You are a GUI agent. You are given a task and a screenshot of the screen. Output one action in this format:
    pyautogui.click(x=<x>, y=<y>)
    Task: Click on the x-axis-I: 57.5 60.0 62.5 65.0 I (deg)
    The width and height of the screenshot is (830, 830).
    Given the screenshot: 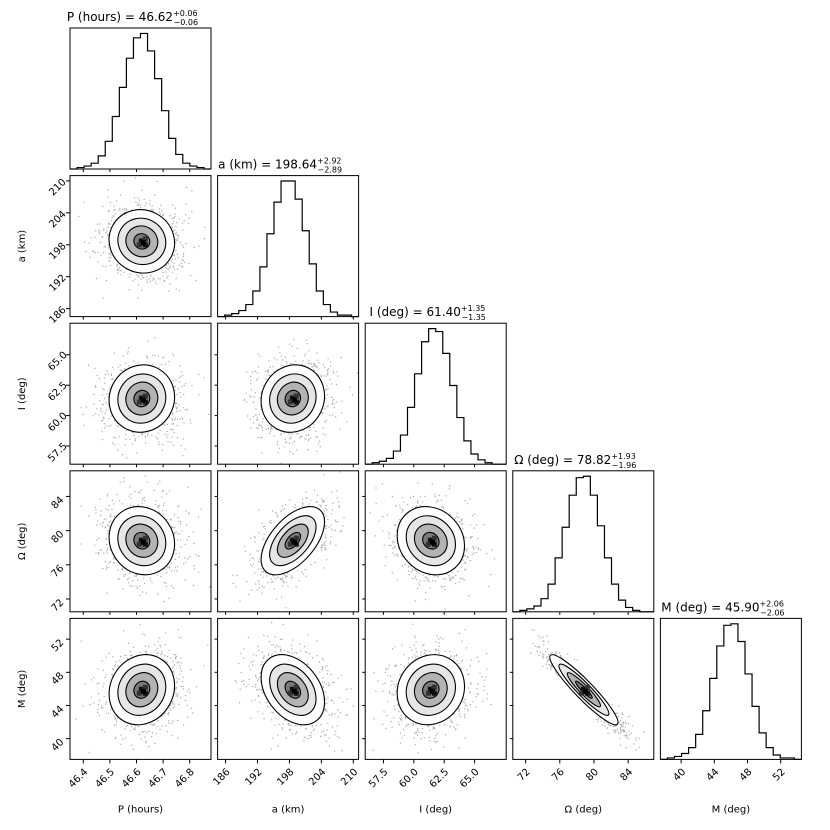 What is the action you would take?
    pyautogui.click(x=424, y=787)
    